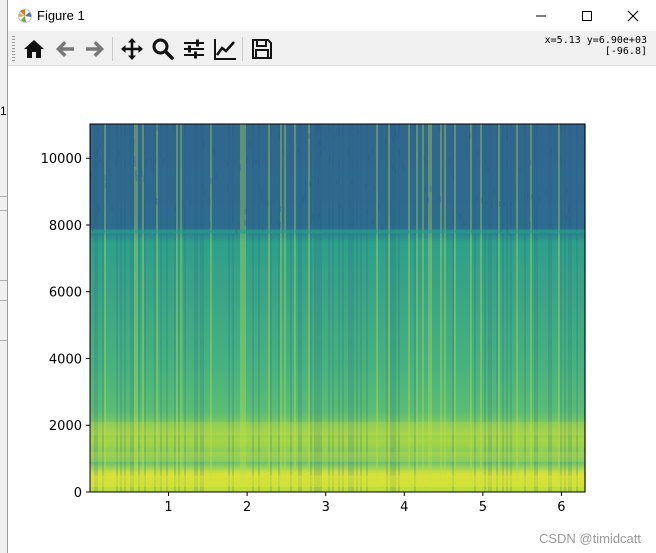  Describe the element at coordinates (4, 276) in the screenshot. I see `background-window-edge` at that location.